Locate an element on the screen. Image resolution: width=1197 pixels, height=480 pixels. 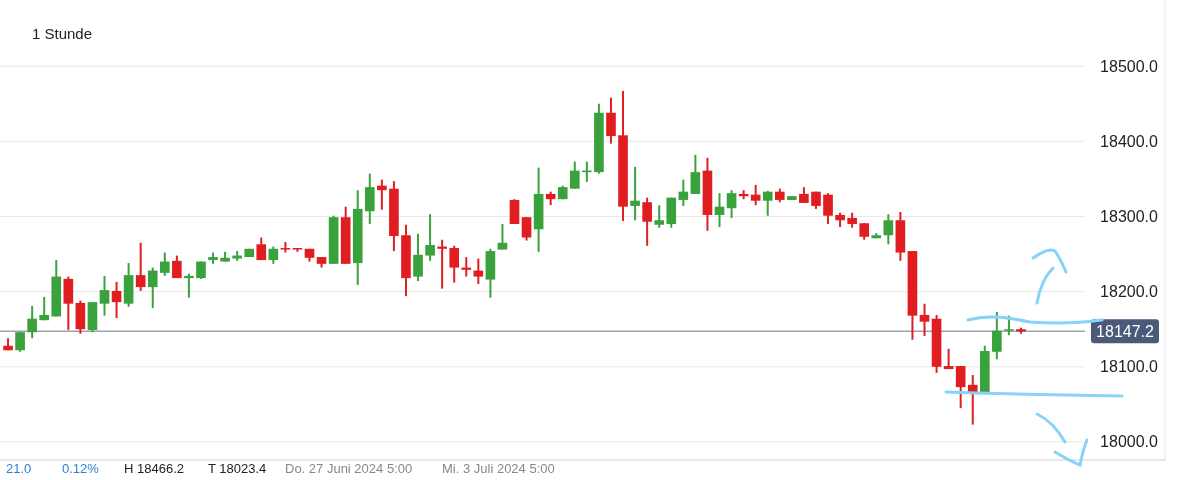
text: 0.12% is located at coordinates (81, 468).